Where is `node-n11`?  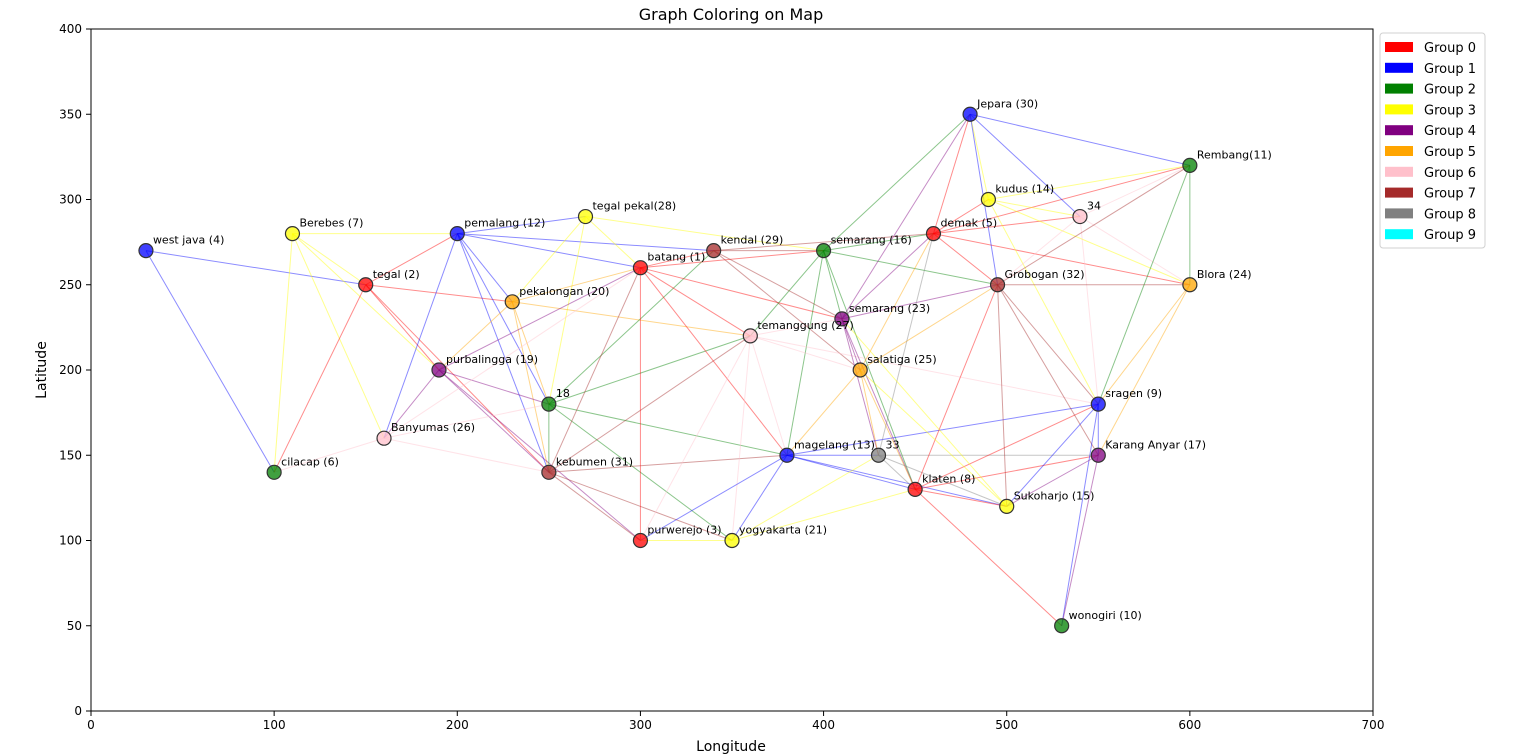 node-n11 is located at coordinates (1190, 165).